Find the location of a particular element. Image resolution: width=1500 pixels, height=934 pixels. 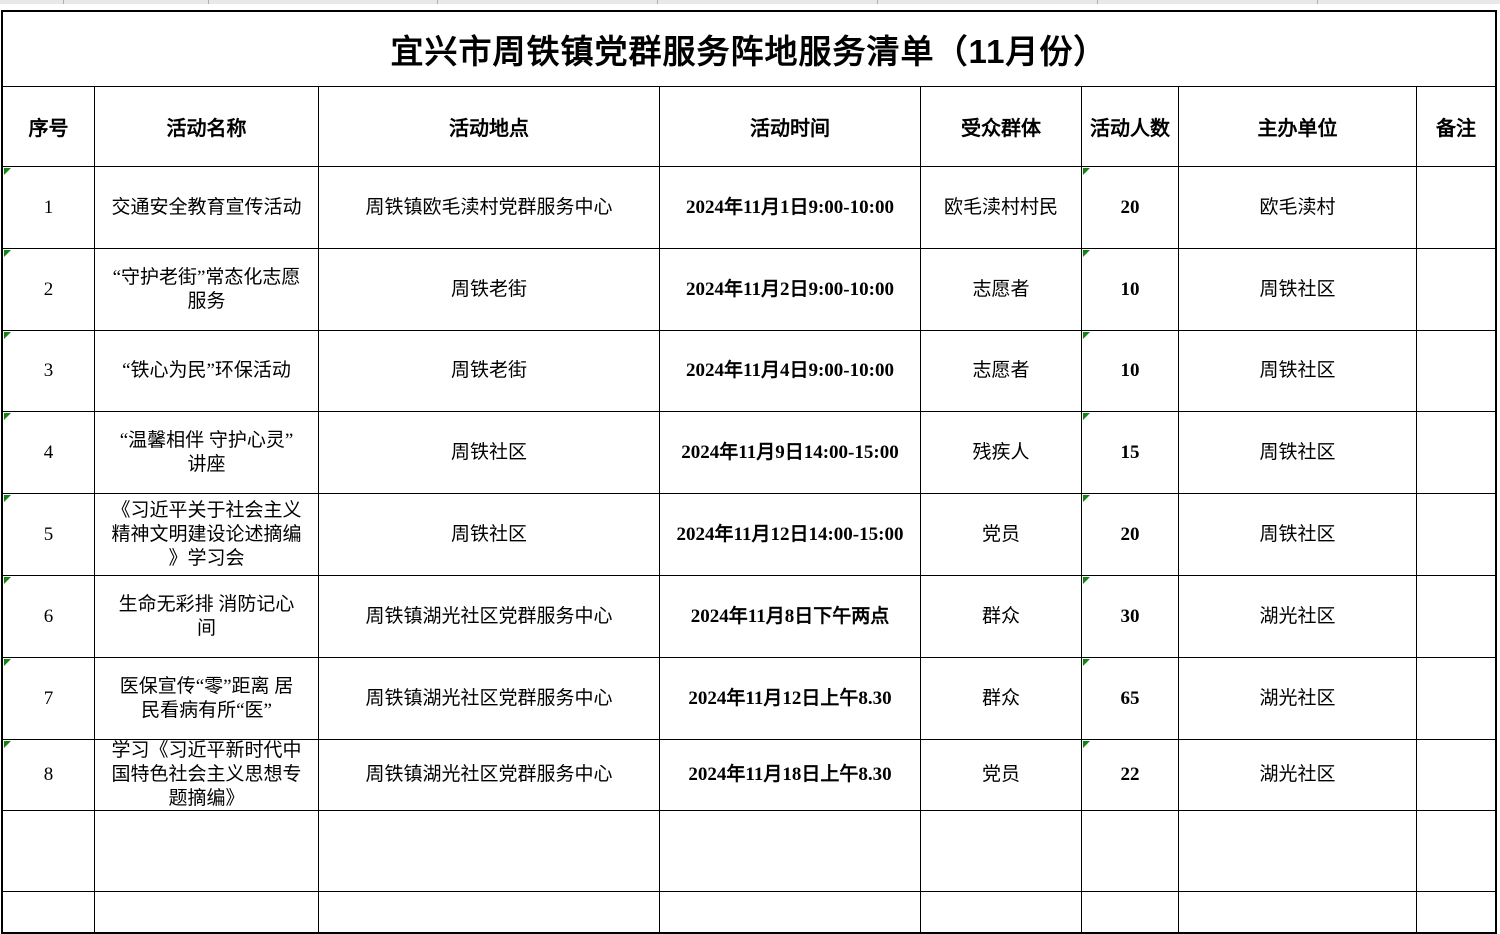

cell-text: 残疾人 is located at coordinates (1001, 452).